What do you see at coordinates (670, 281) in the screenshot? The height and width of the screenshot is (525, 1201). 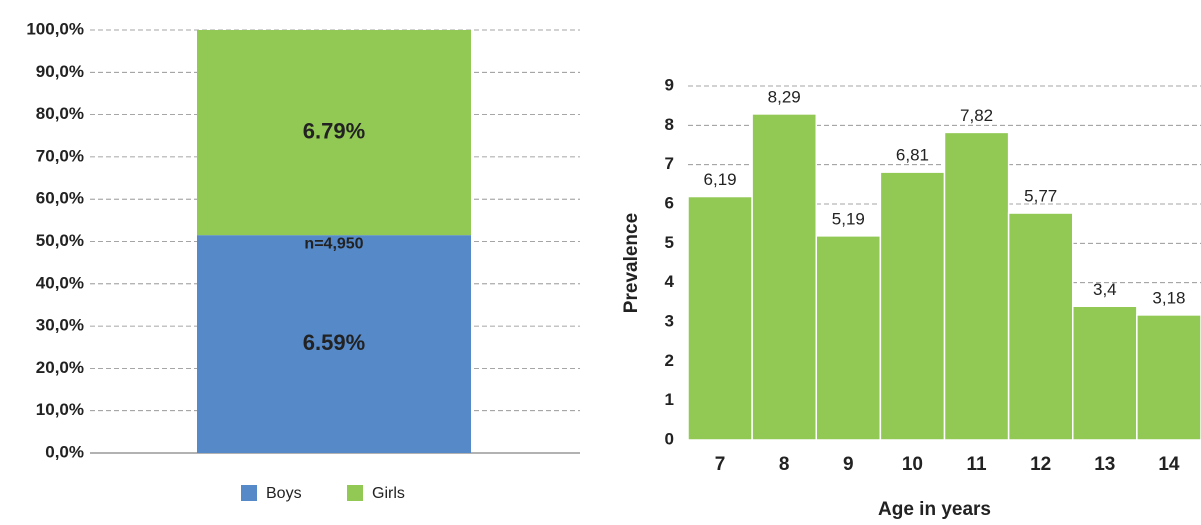 I see `y-tick-label: 4` at bounding box center [670, 281].